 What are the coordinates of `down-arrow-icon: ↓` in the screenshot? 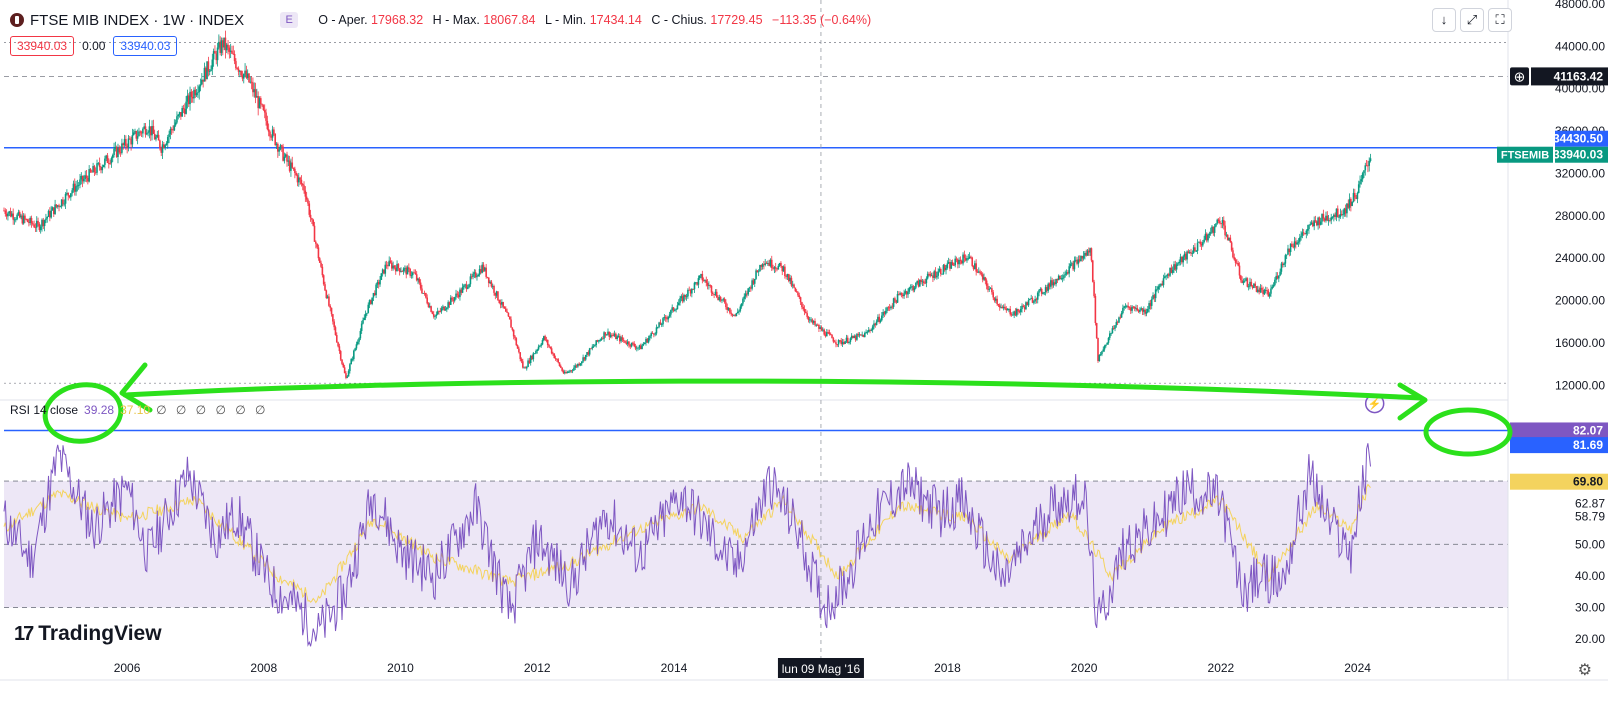 It's located at (1444, 20).